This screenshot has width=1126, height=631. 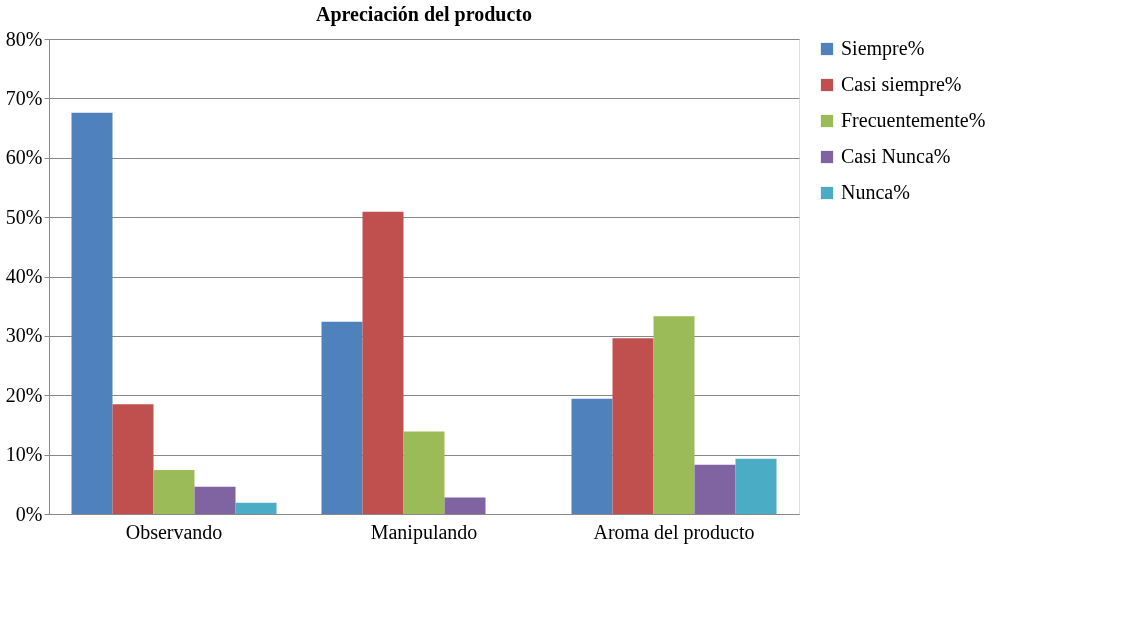 What do you see at coordinates (674, 532) in the screenshot?
I see `x-tick-label: Aroma del producto` at bounding box center [674, 532].